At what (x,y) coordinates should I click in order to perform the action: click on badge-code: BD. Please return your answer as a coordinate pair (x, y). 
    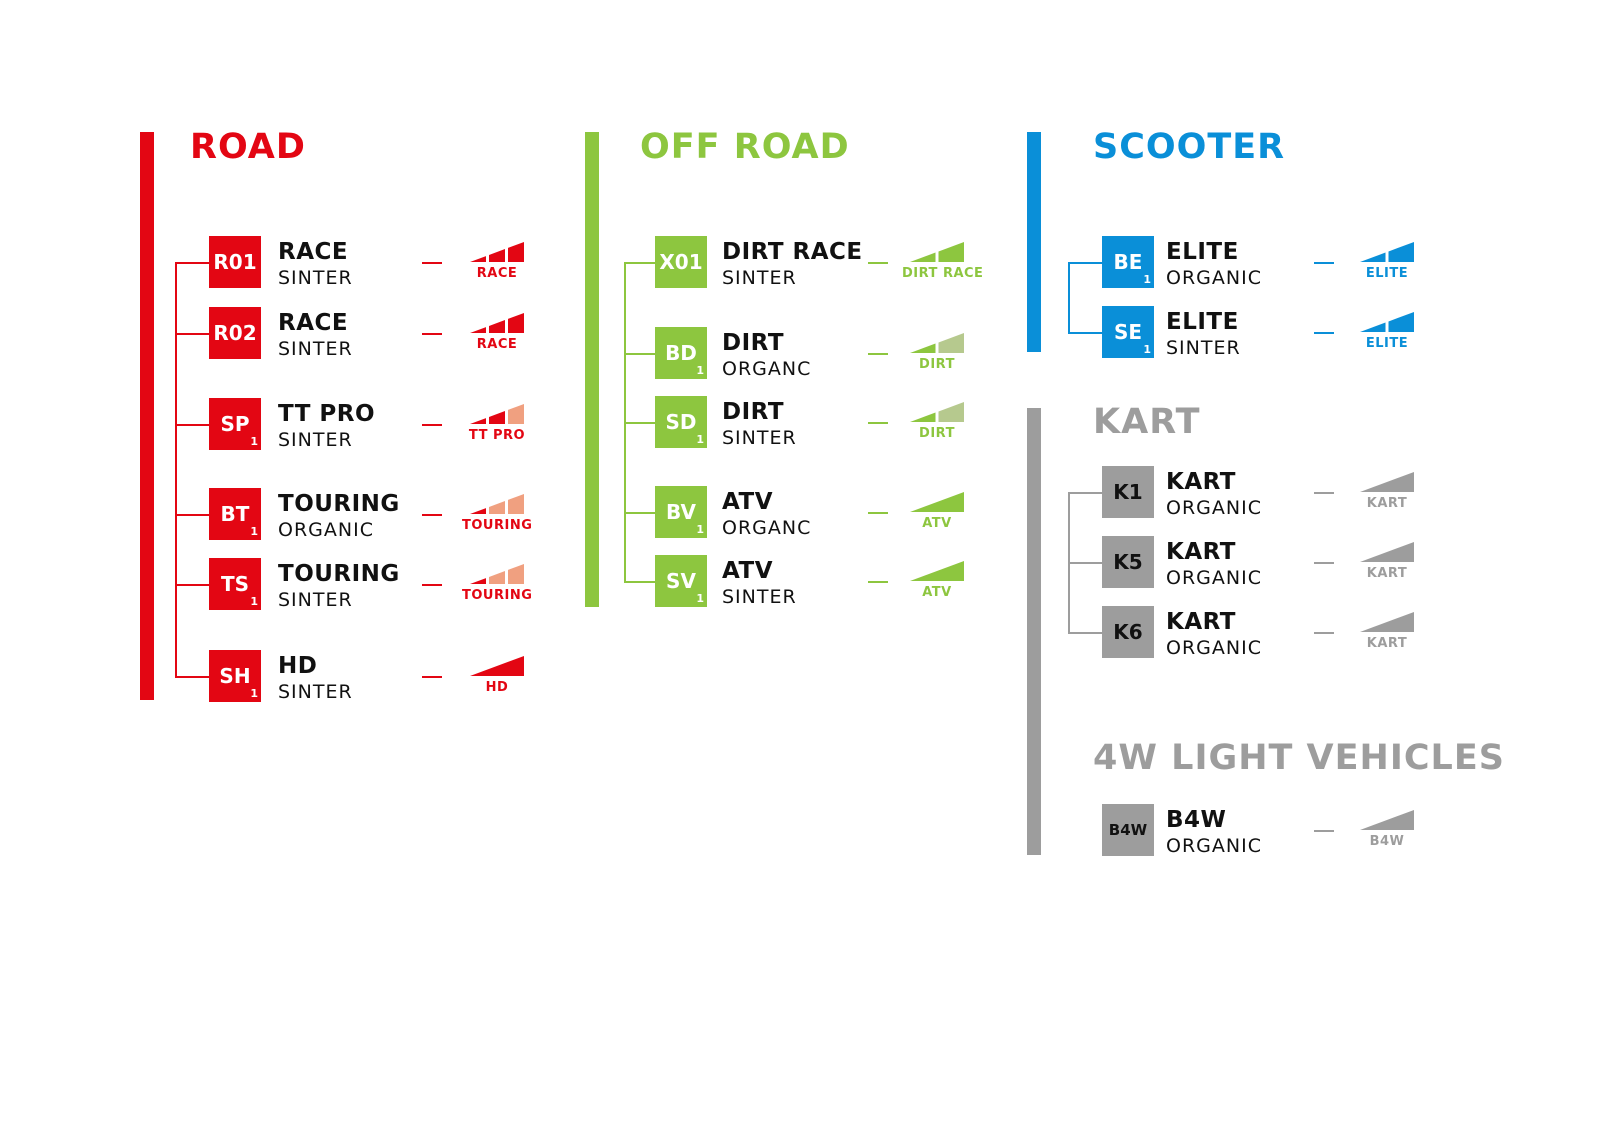
    Looking at the image, I should click on (681, 353).